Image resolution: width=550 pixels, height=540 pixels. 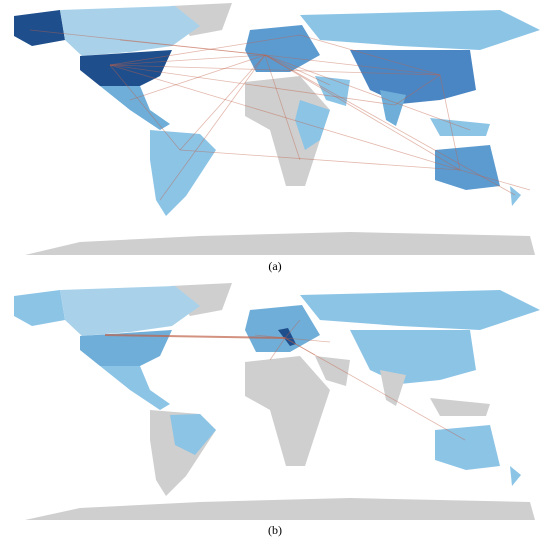 I want to click on caption: (a), so click(x=274, y=266).